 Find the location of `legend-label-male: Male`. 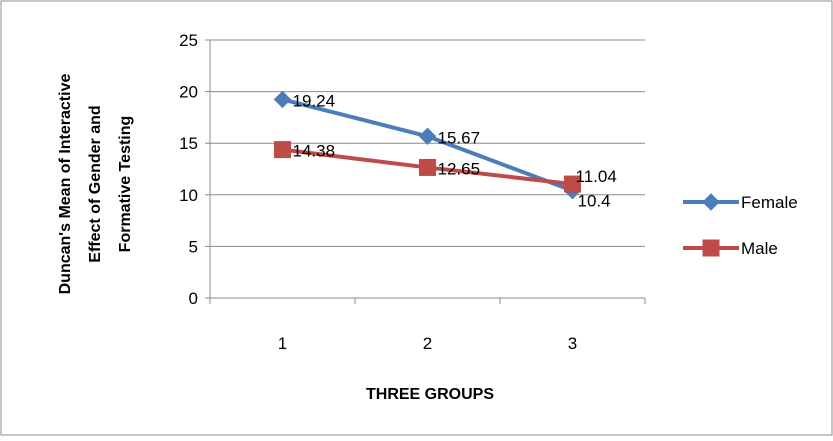

legend-label-male: Male is located at coordinates (759, 248).